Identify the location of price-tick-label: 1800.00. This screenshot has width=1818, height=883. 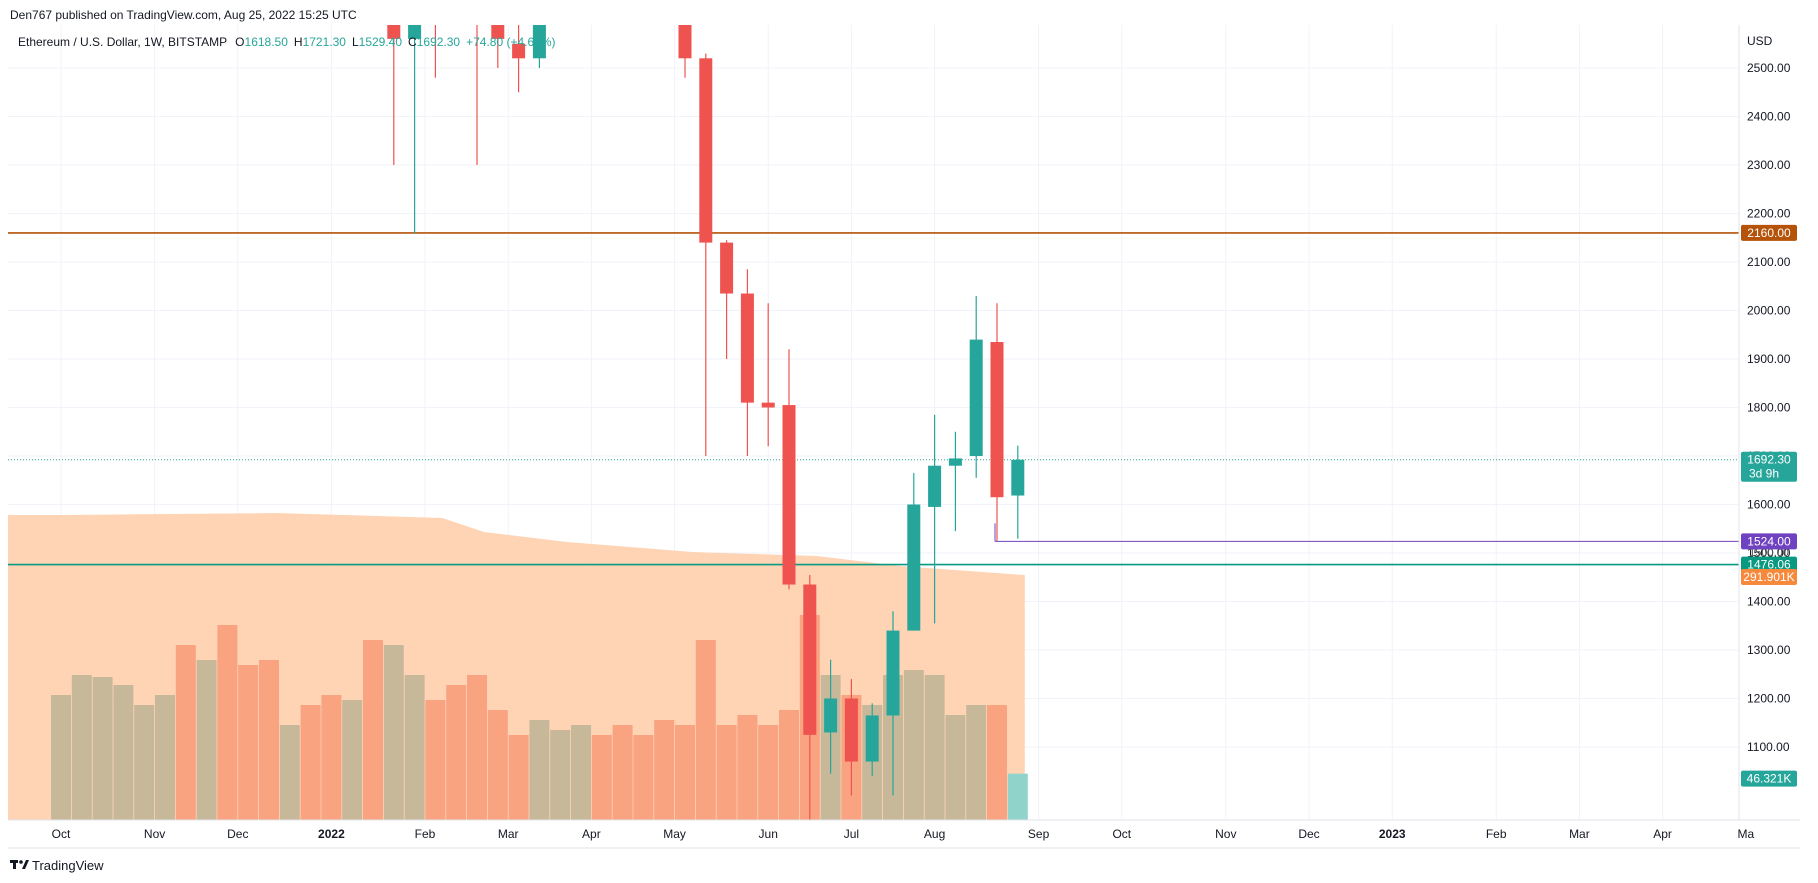
(1769, 408).